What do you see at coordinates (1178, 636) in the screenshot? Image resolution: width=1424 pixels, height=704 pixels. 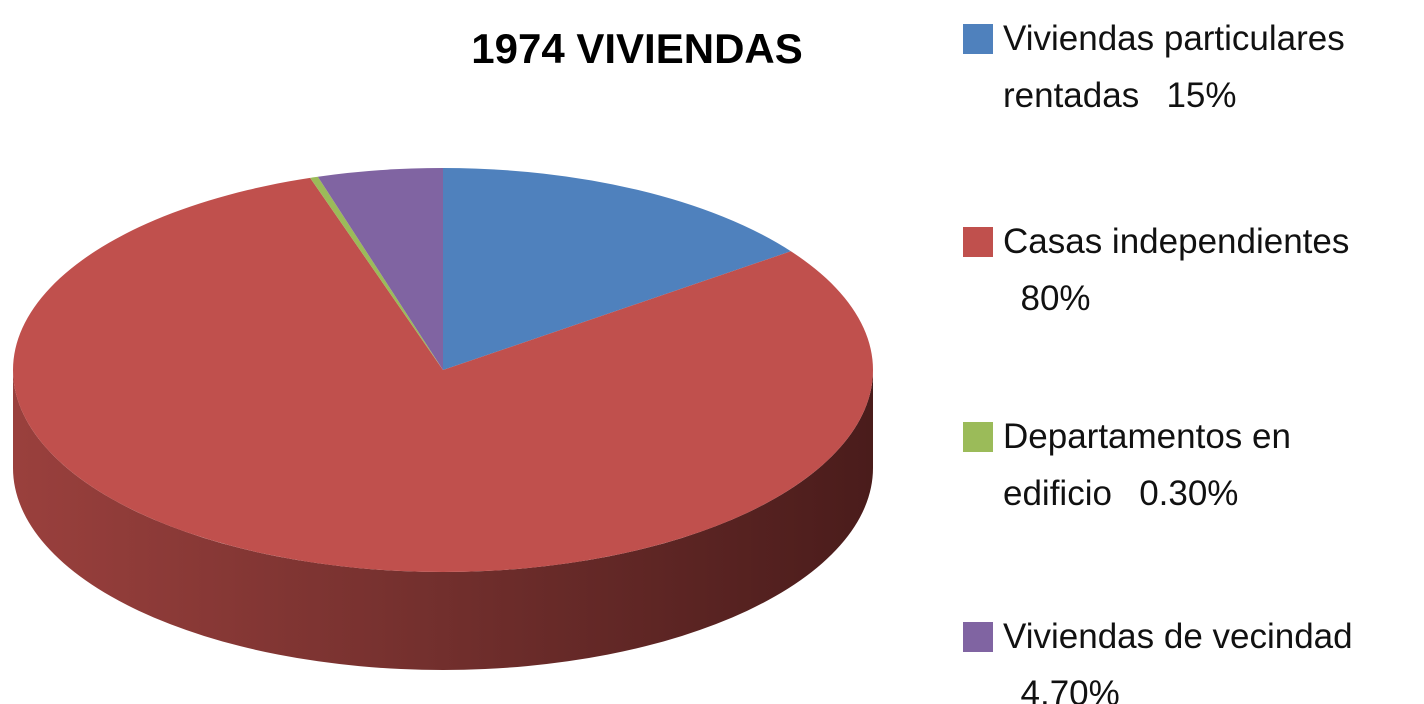 I see `legend-label: Viviendas de vecindad` at bounding box center [1178, 636].